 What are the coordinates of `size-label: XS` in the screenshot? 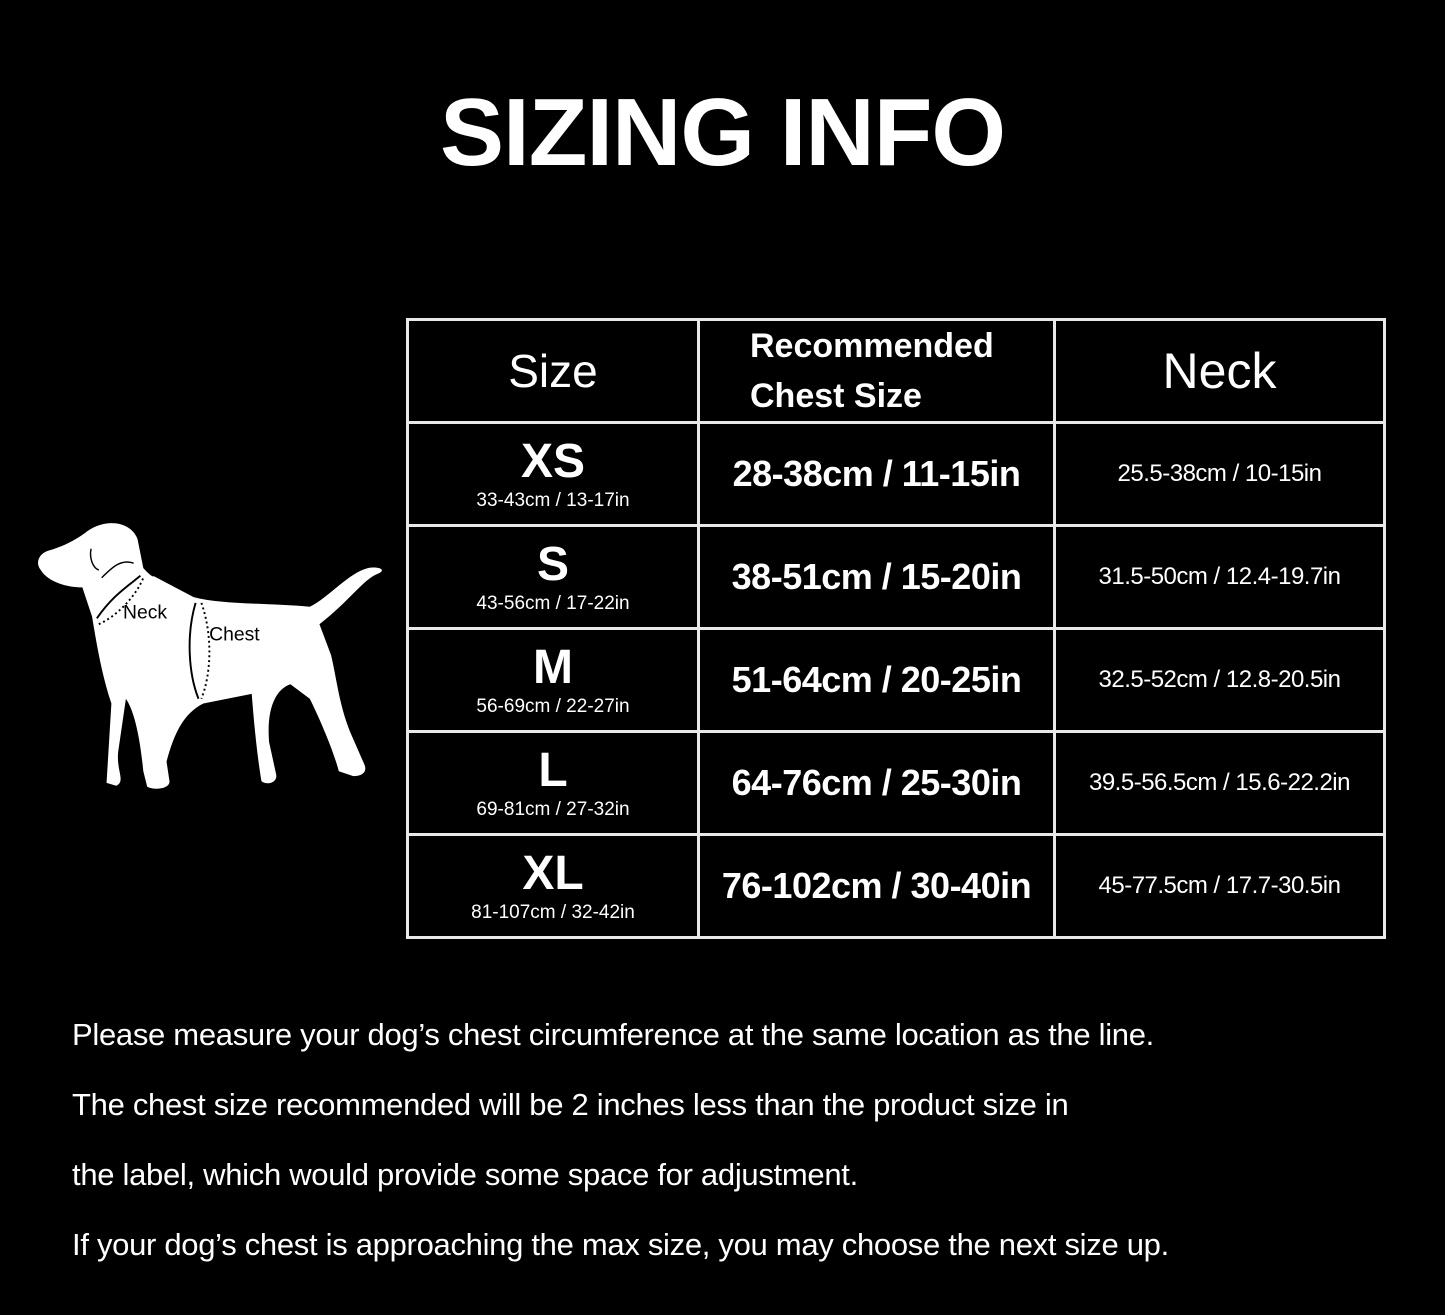 It's located at (553, 461).